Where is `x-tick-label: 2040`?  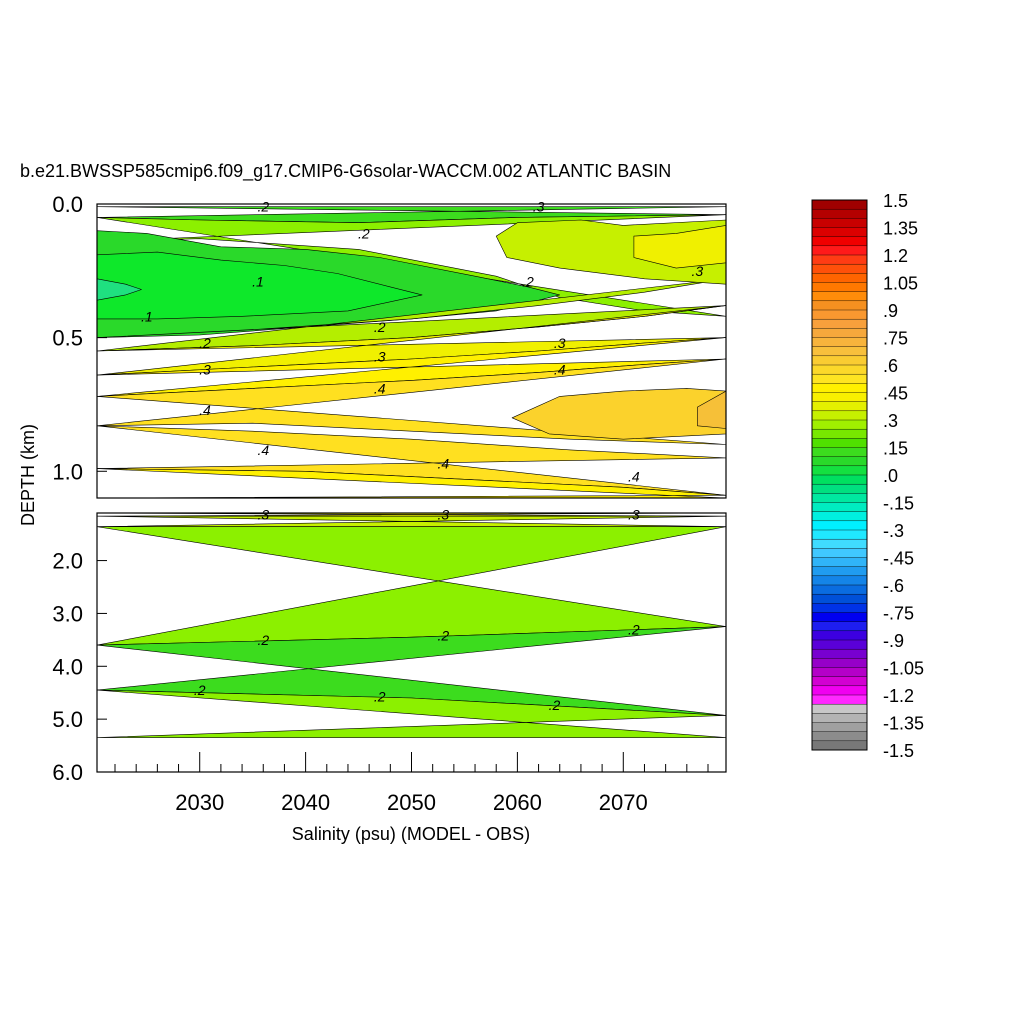 x-tick-label: 2040 is located at coordinates (305, 802).